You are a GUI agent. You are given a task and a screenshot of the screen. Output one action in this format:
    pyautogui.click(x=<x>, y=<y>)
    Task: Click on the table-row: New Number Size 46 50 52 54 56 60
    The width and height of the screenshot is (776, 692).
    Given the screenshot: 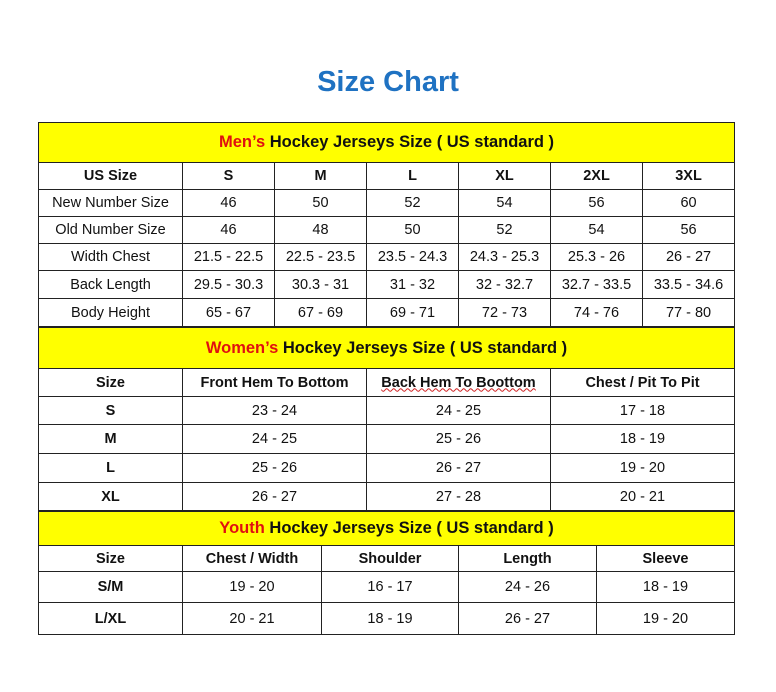 What is the action you would take?
    pyautogui.click(x=387, y=203)
    